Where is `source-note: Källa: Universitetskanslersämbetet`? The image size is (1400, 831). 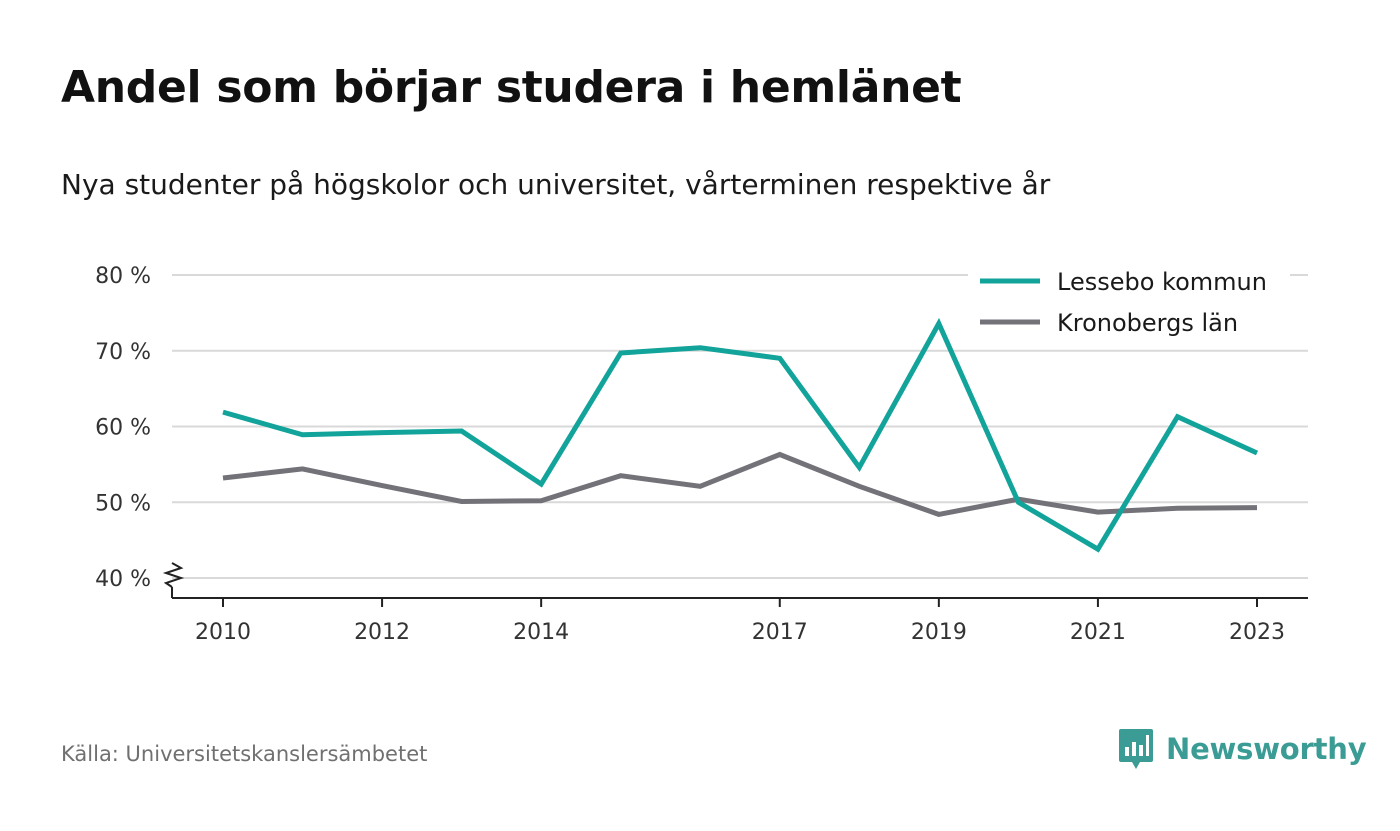 source-note: Källa: Universitetskanslersämbetet is located at coordinates (244, 754).